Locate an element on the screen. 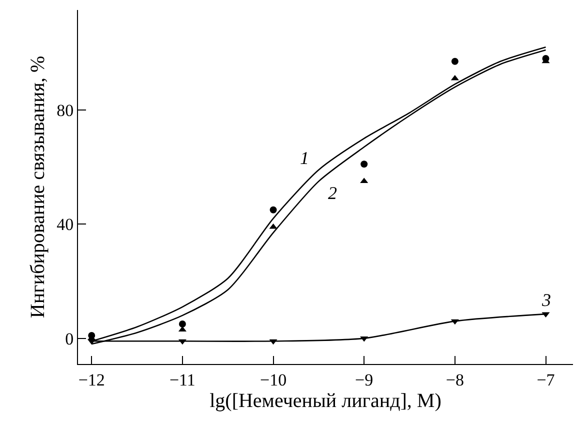  x-tick-label: −7 is located at coordinates (546, 380).